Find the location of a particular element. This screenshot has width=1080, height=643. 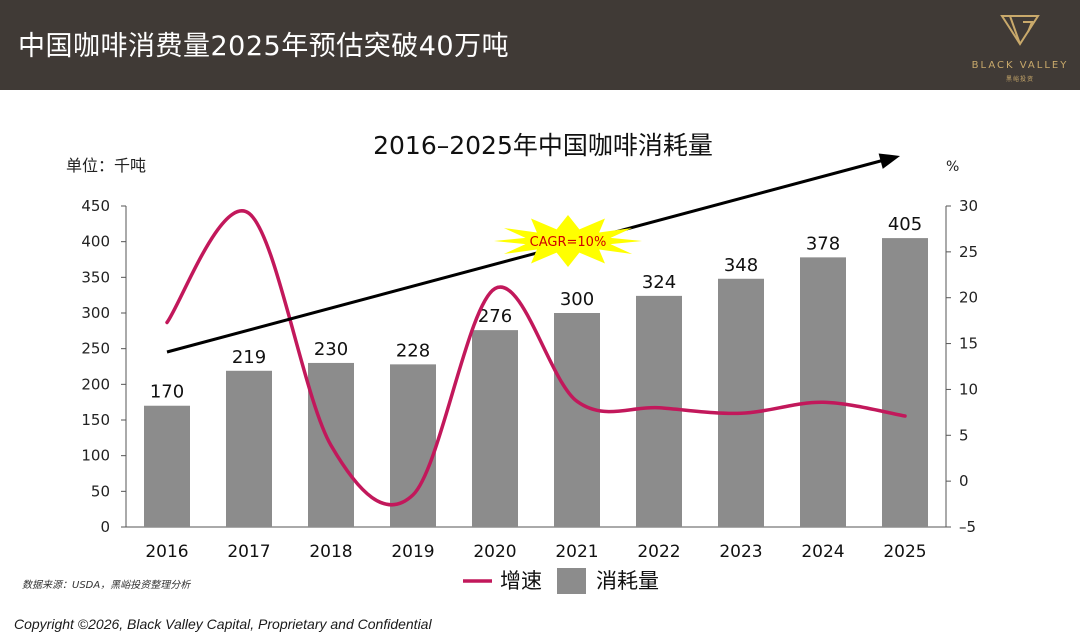

bar-value-label: 276 is located at coordinates (495, 316).